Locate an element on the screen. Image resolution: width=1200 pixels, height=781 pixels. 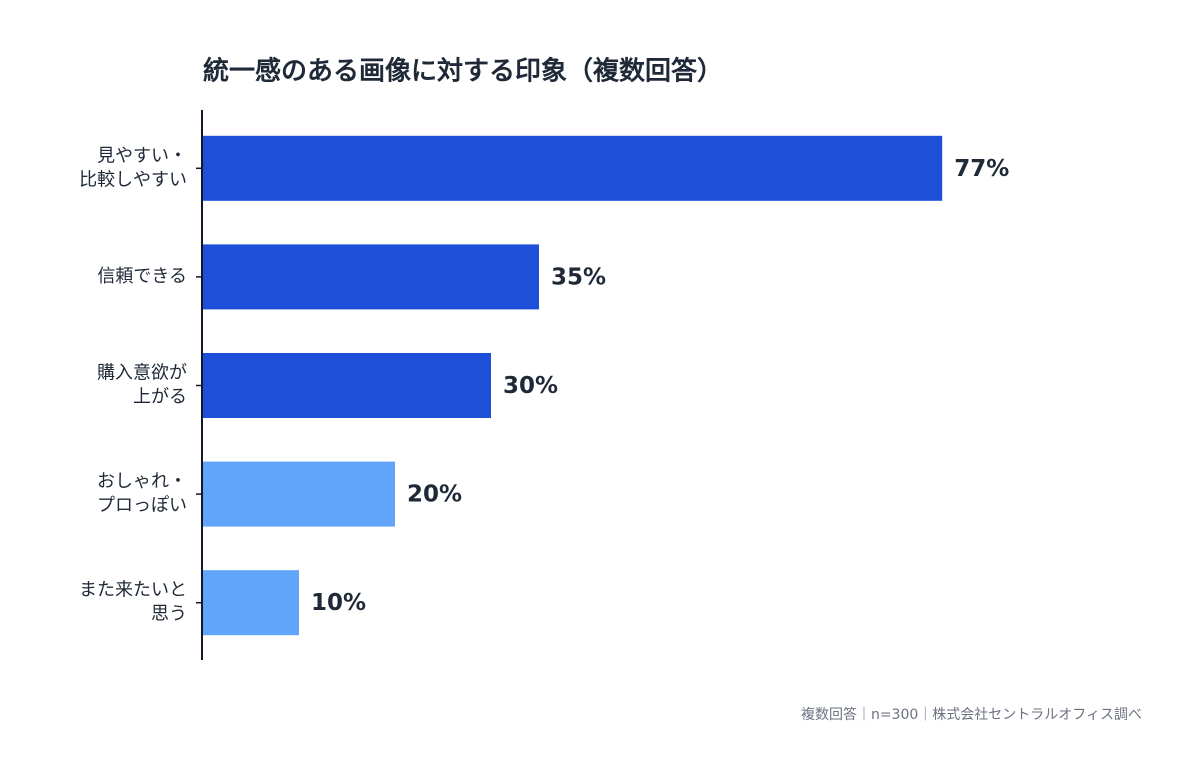
y-tick-label: 信頼できる is located at coordinates (142, 276).